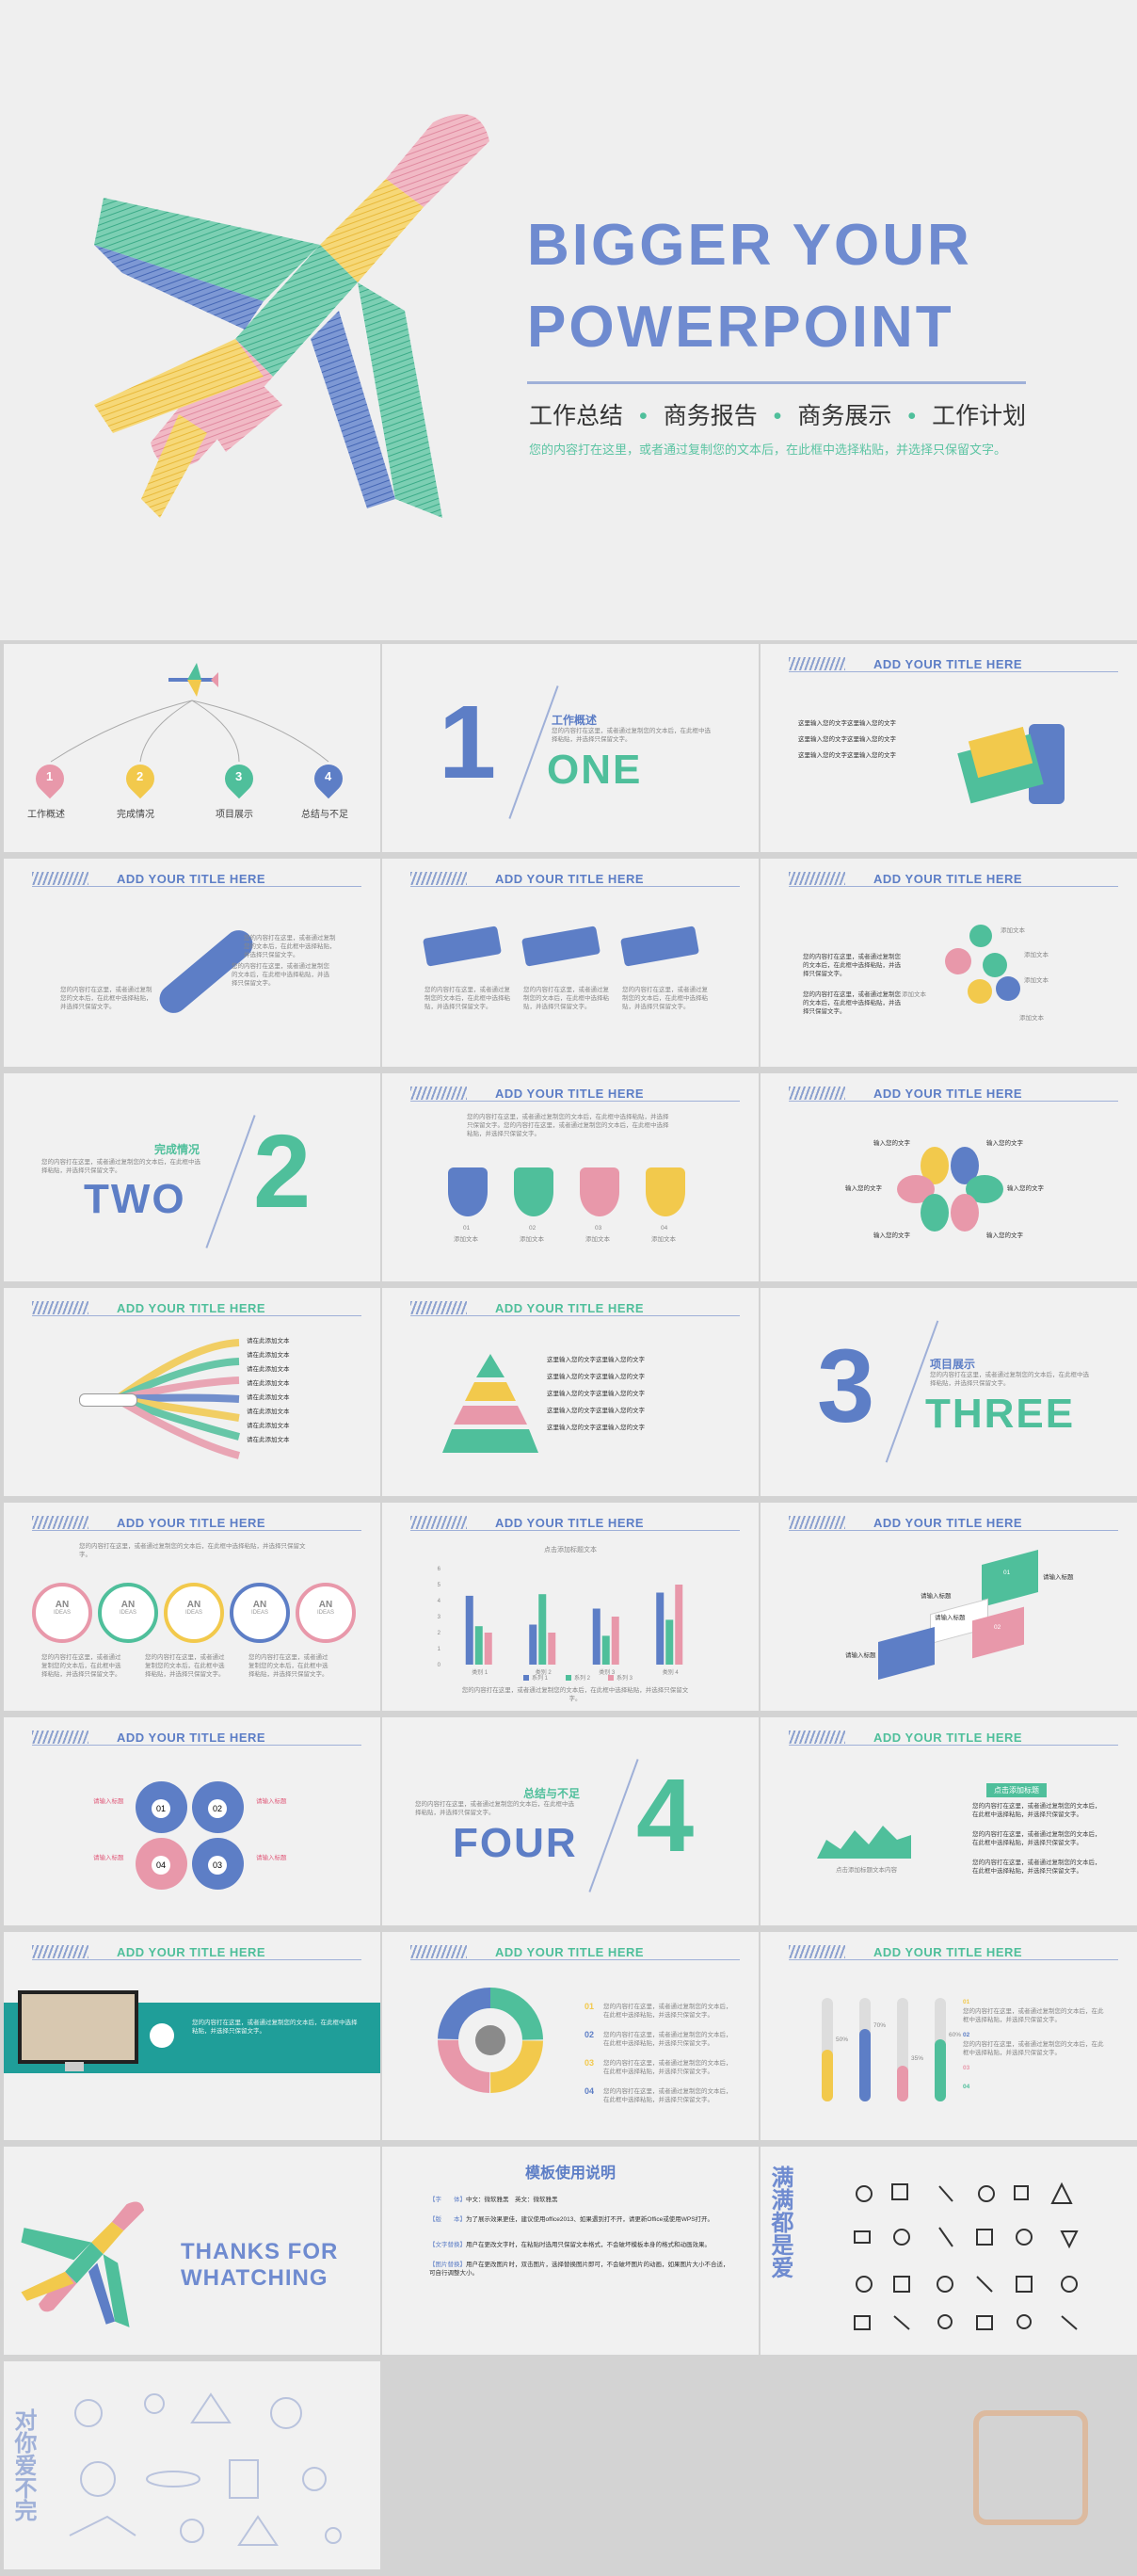  I want to click on quad-num: 02, so click(218, 1808).